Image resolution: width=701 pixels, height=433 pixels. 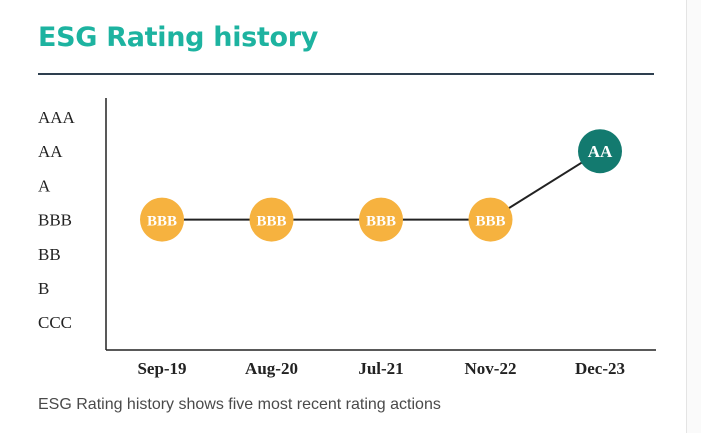 I want to click on y-tick-label-bb: BB, so click(x=49, y=254).